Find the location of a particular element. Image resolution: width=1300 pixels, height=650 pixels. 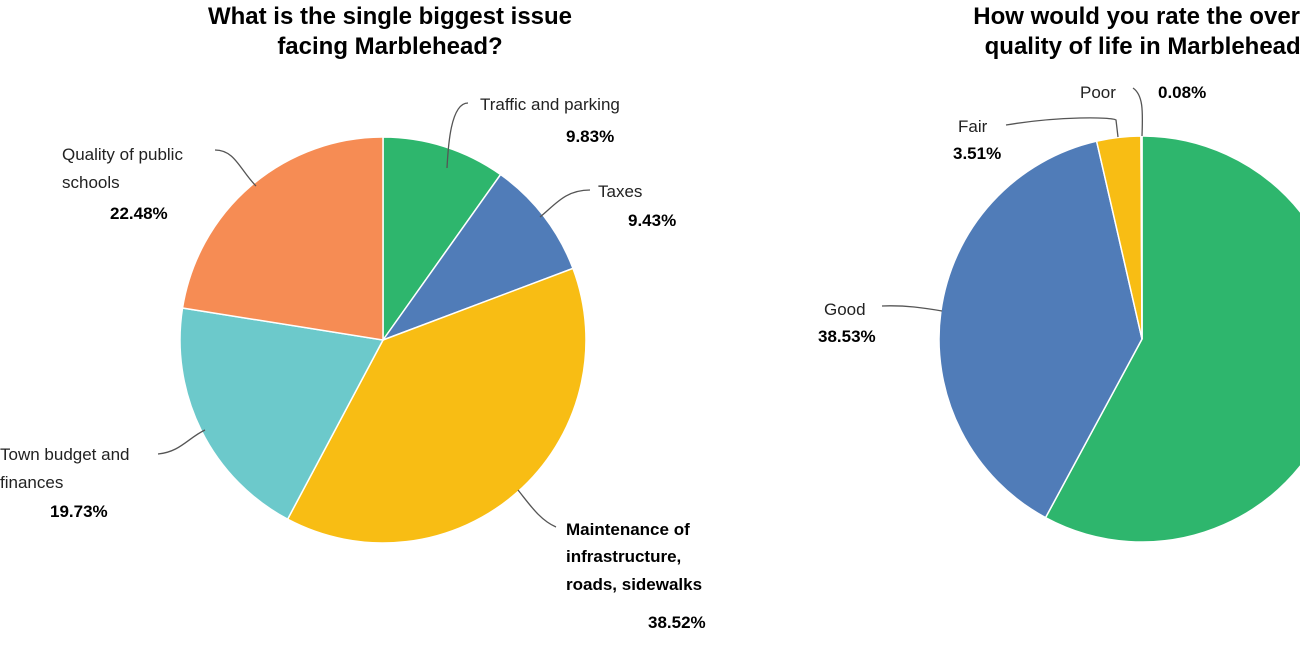

label-poor-leader-line is located at coordinates (1138, 112).